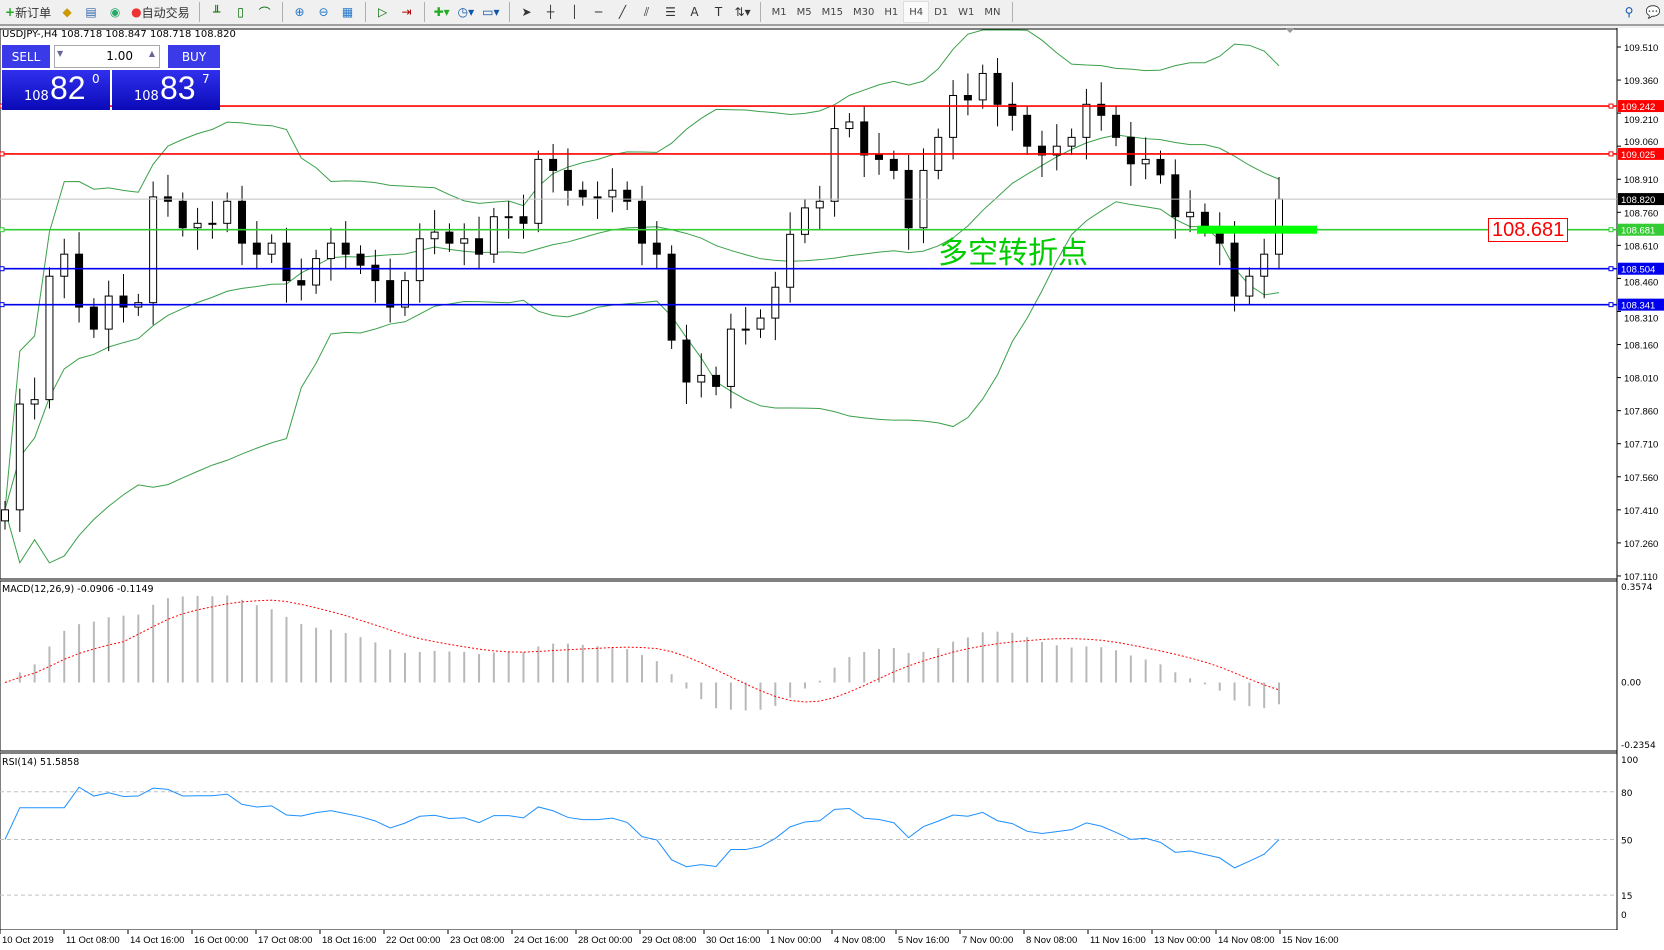 The image size is (1664, 950). I want to click on zoom-out-icon: ⊖, so click(323, 12).